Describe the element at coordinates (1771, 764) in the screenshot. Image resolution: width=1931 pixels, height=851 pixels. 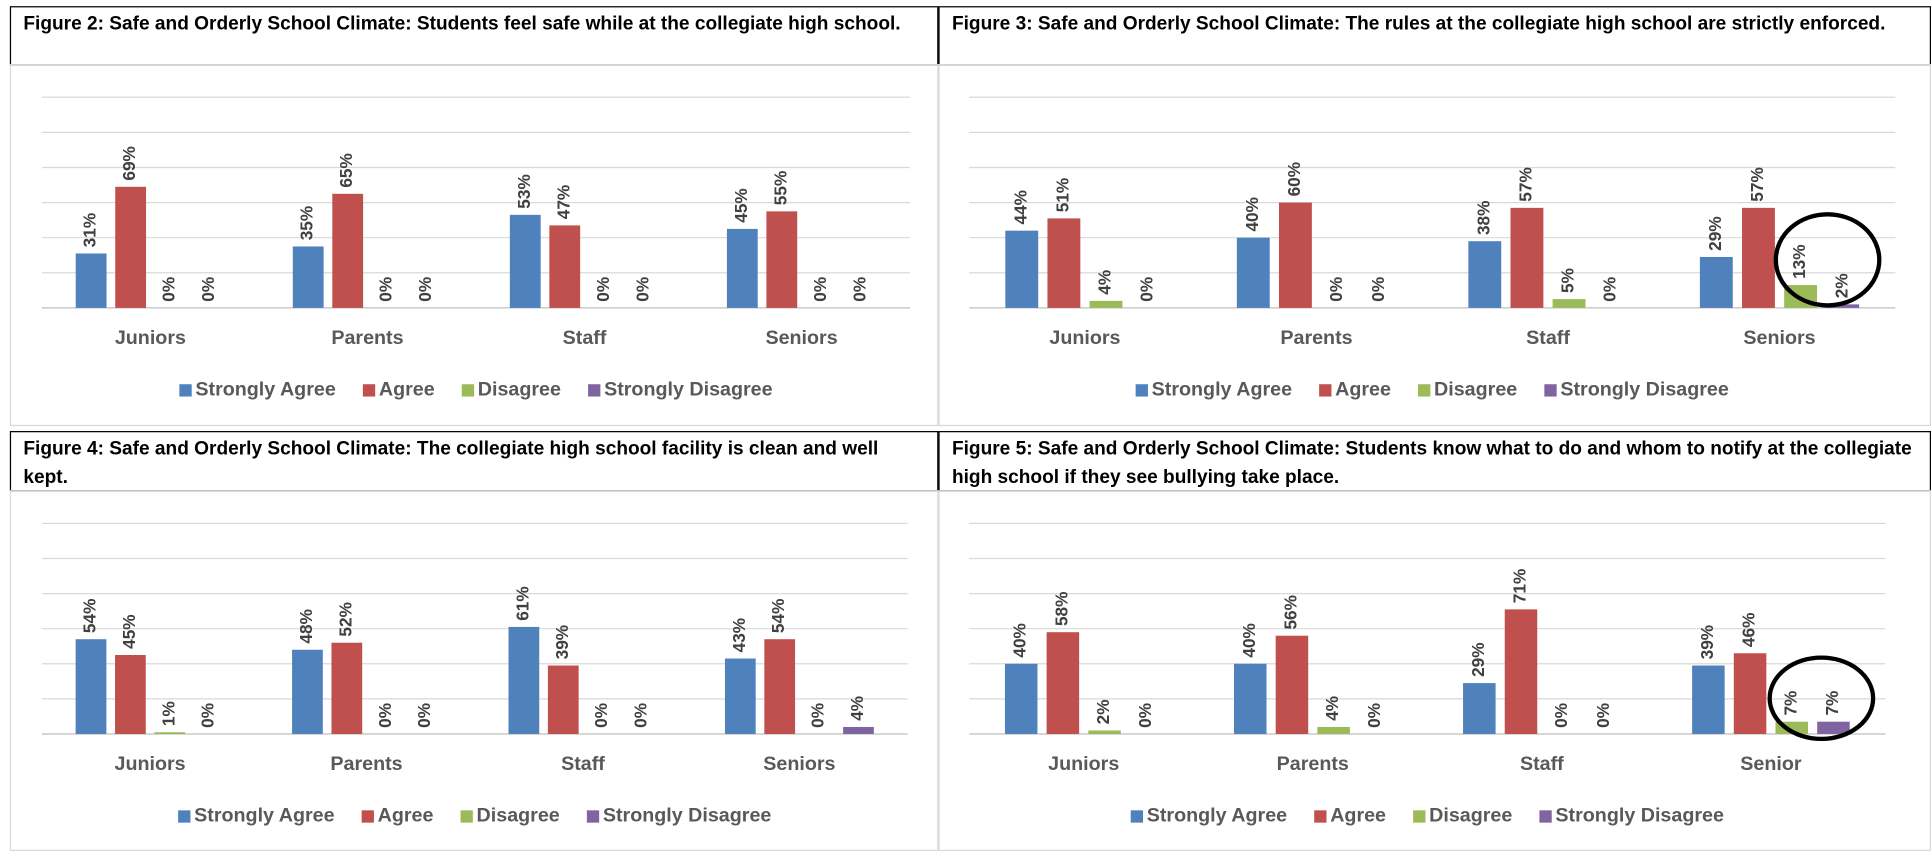
I see `x-tick-label: Senior` at that location.